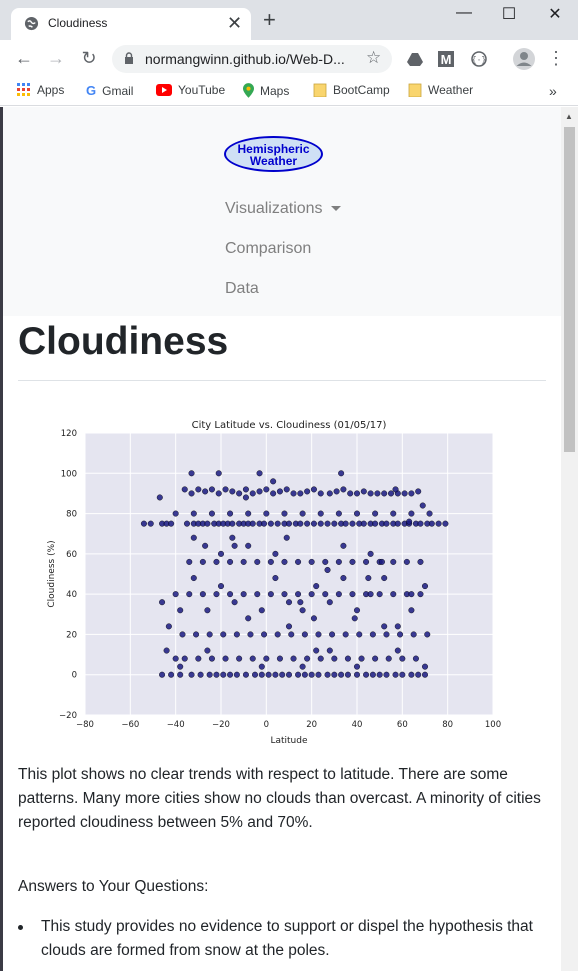 The height and width of the screenshot is (971, 578). I want to click on nav-data: Data, so click(242, 289).